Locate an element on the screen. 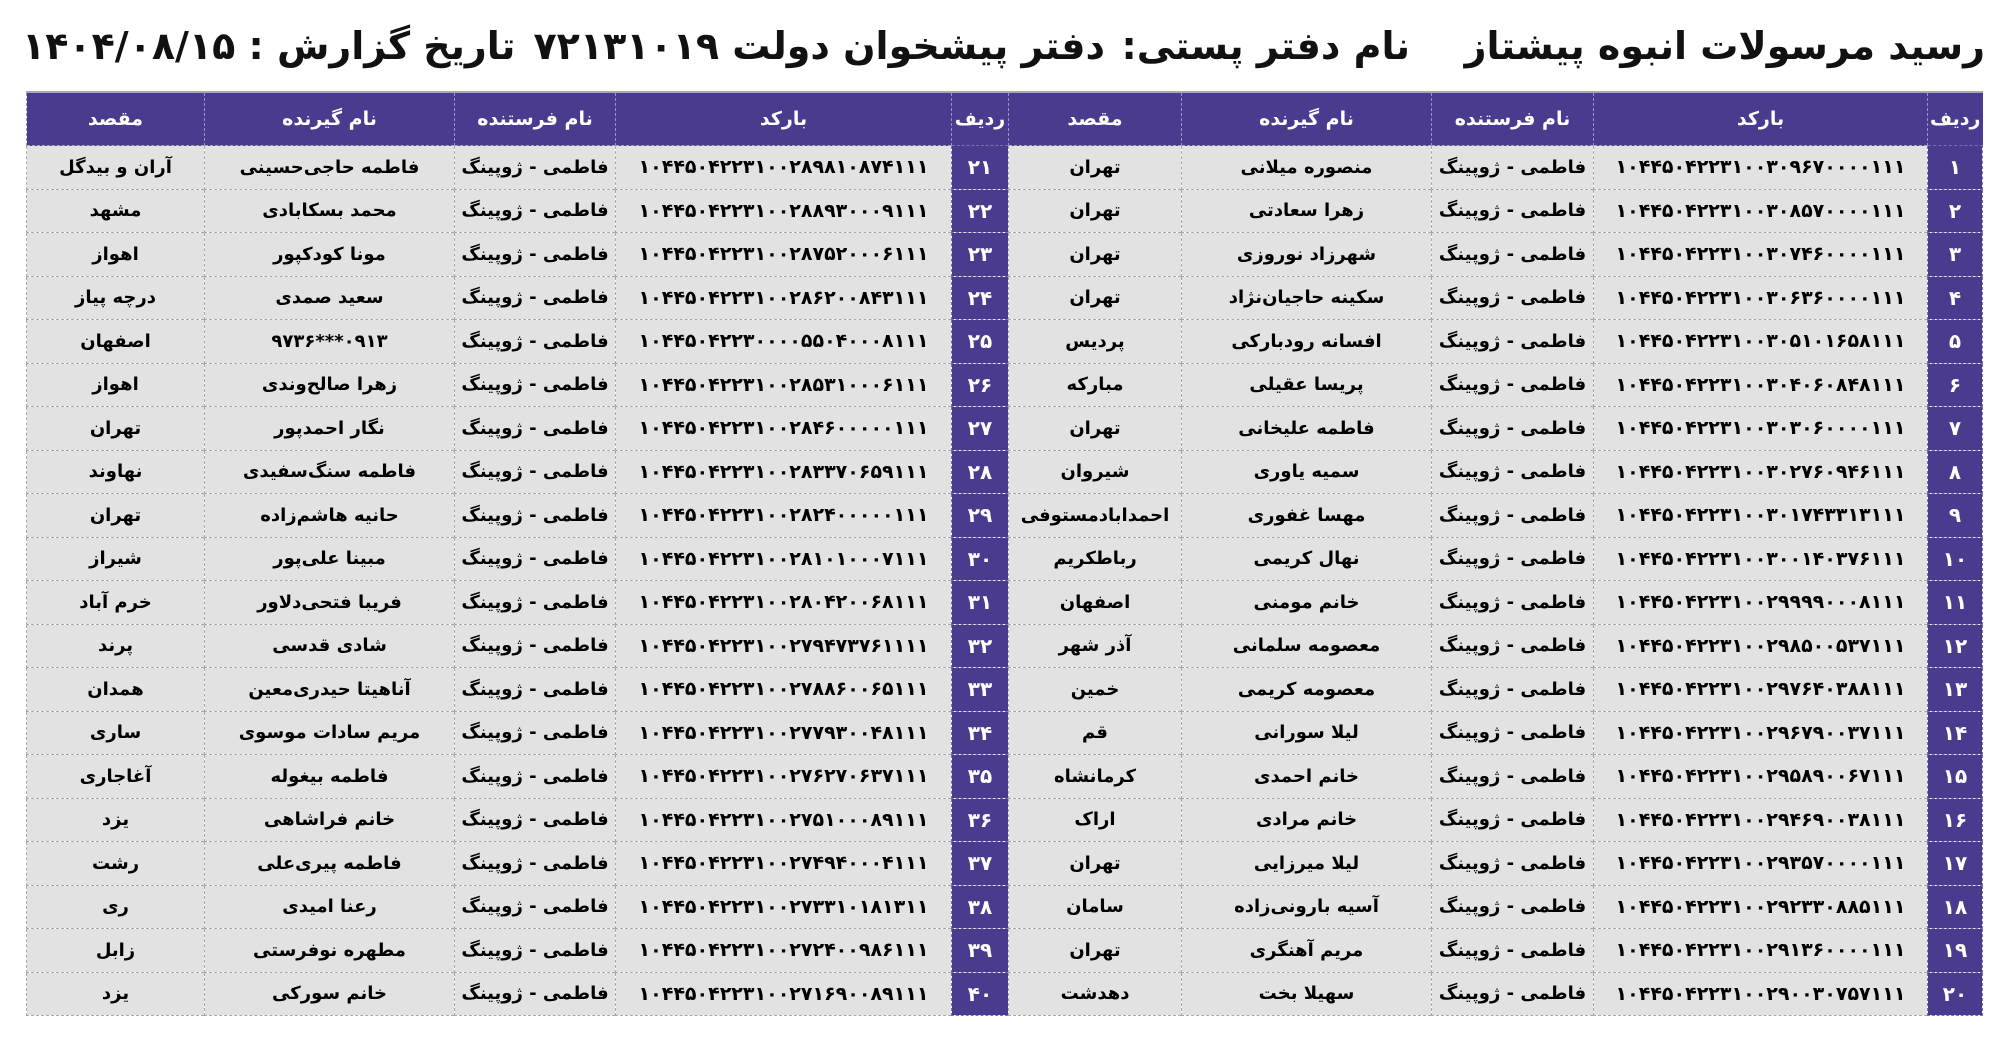 The image size is (2000, 1038). row-number: ۱۲ is located at coordinates (1955, 645).